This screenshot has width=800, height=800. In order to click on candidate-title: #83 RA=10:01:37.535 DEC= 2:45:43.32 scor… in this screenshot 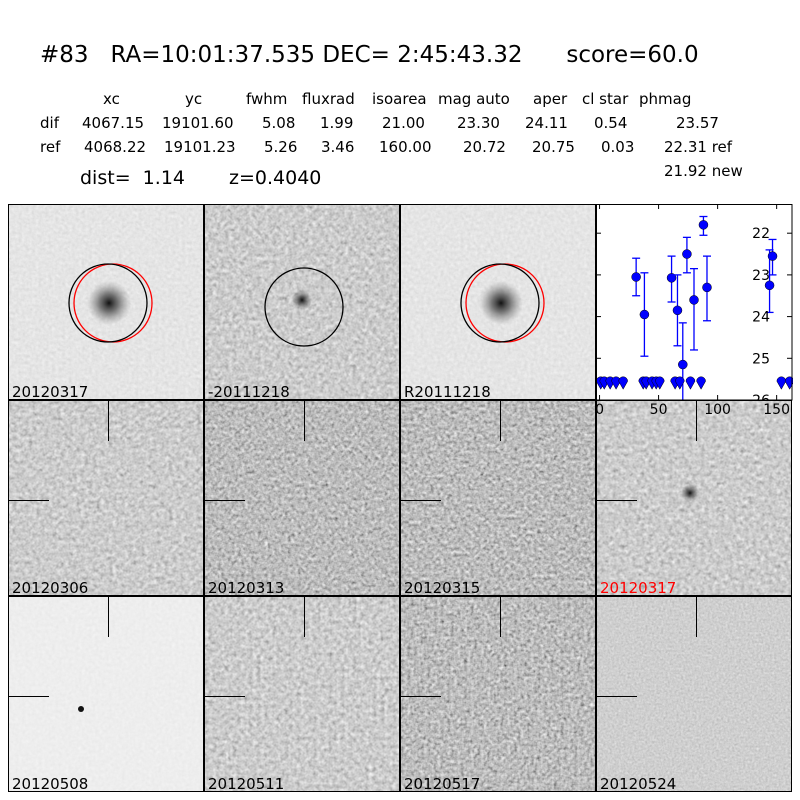, I will do `click(369, 55)`.